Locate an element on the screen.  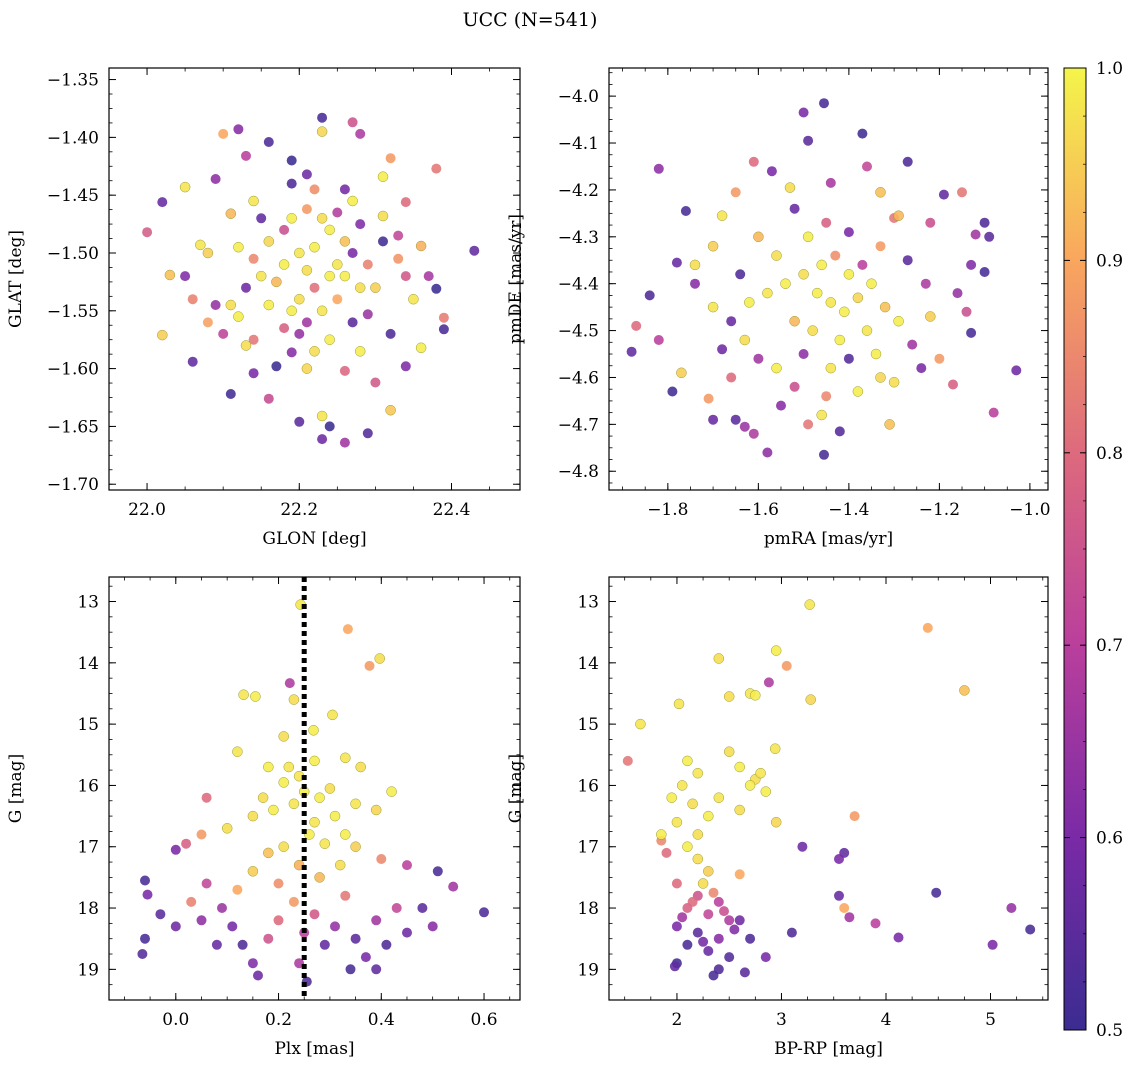
x-axis-label: BP-RP [mag] is located at coordinates (828, 1049).